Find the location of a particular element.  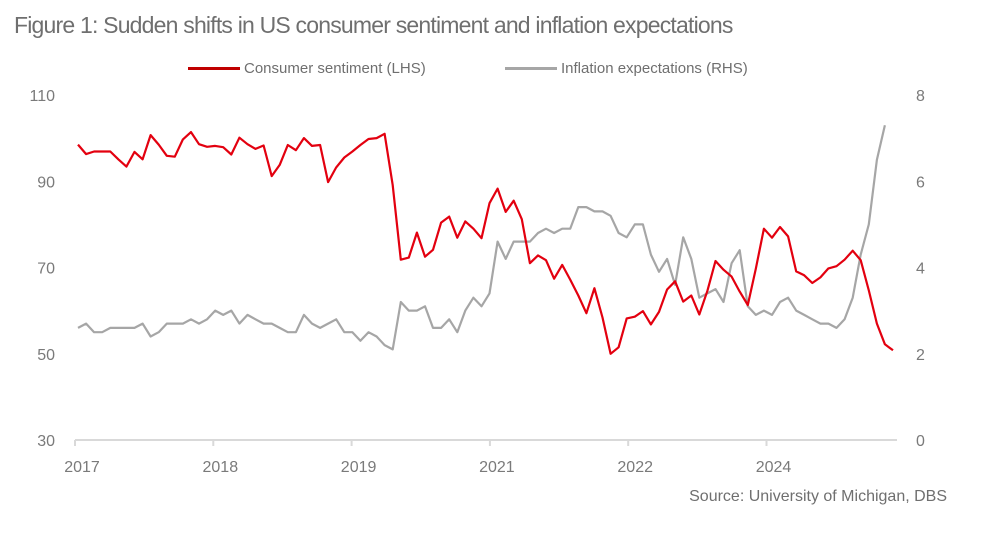

y-right-tick-label: 6 is located at coordinates (920, 182).